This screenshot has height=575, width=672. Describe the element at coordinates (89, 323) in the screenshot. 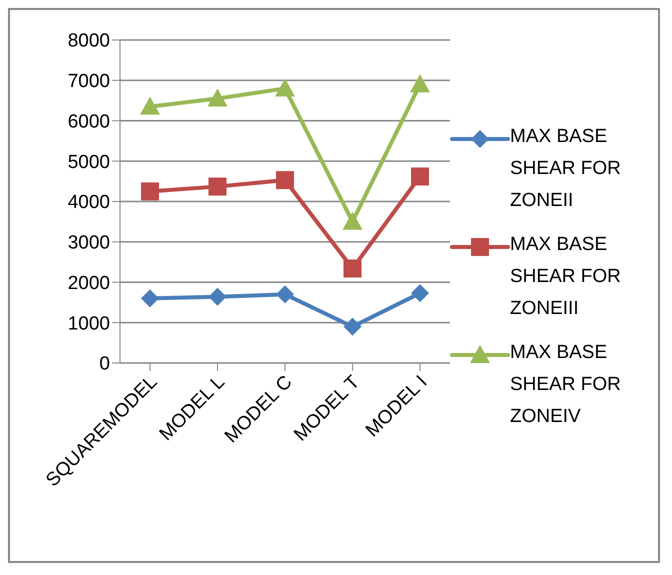

I see `y-tick-label: 1000` at that location.